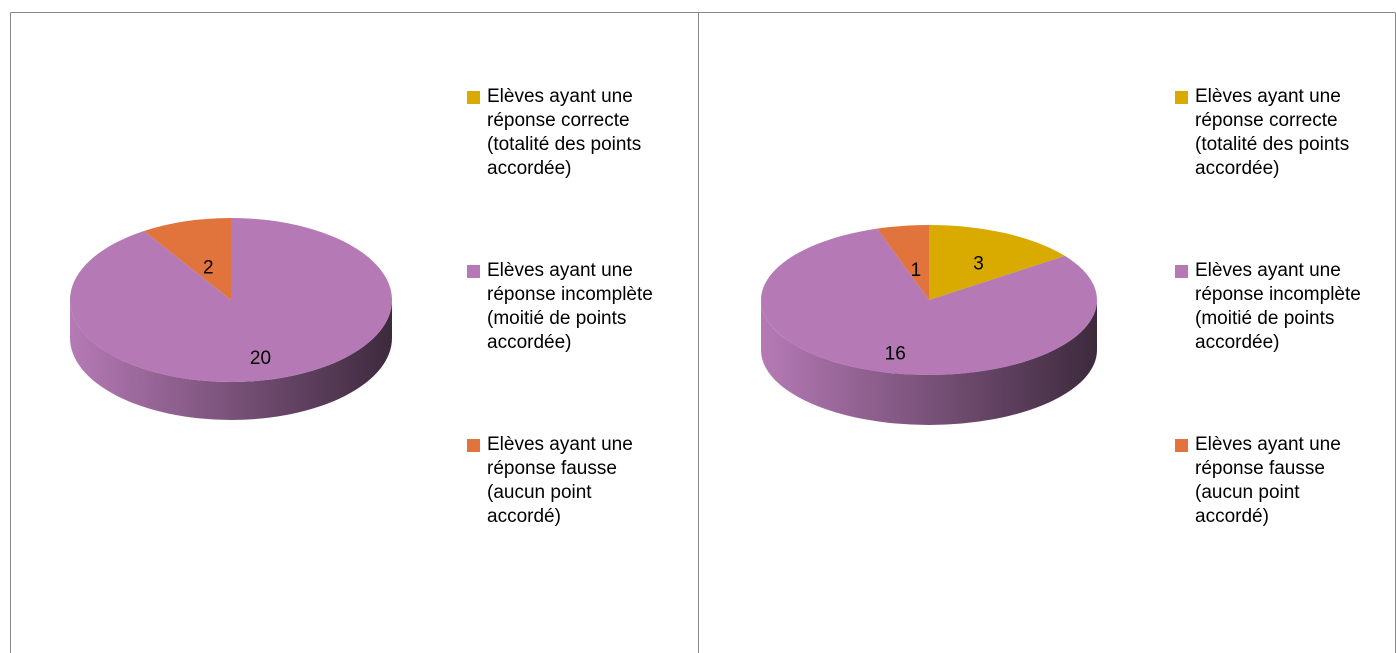 The image size is (1396, 653). Describe the element at coordinates (260, 358) in the screenshot. I see `data-label: 20` at that location.